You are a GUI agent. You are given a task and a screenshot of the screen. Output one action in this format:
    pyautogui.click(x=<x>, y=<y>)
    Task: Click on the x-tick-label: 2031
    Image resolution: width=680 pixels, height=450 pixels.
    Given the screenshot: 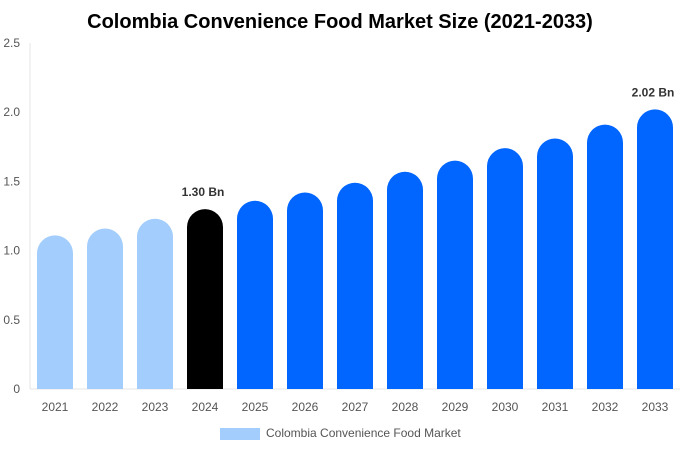 What is the action you would take?
    pyautogui.click(x=555, y=407)
    